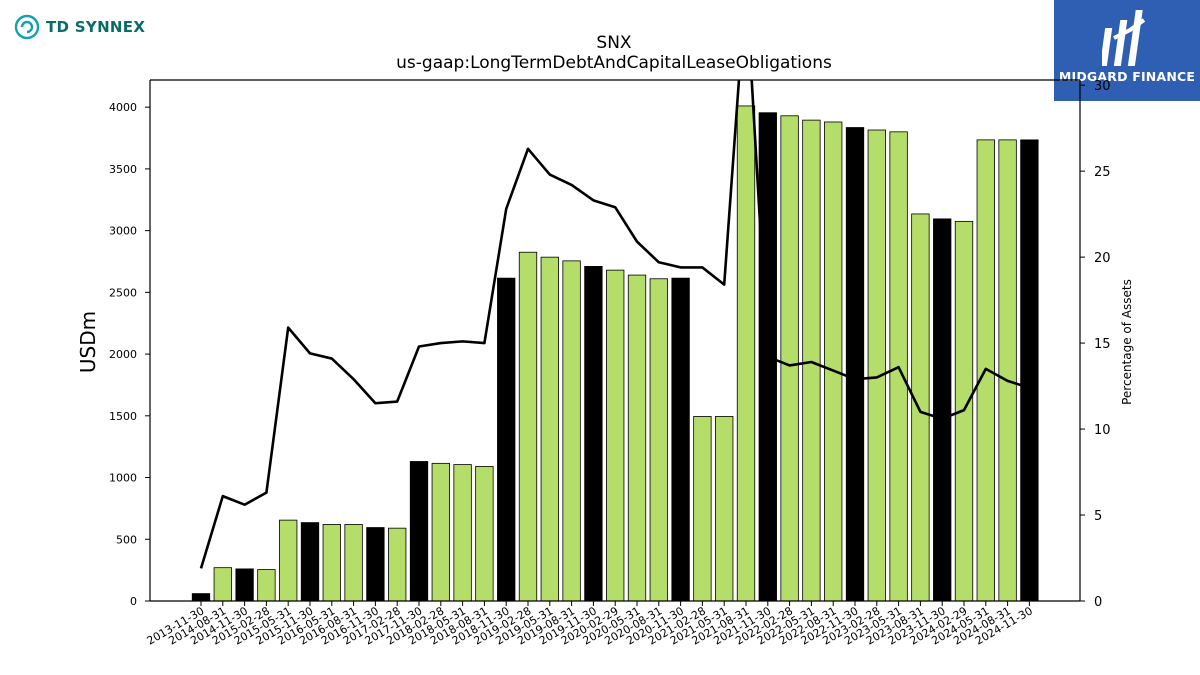 The width and height of the screenshot is (1200, 675). Describe the element at coordinates (123, 292) in the screenshot. I see `y-tick-label: 2500` at that location.